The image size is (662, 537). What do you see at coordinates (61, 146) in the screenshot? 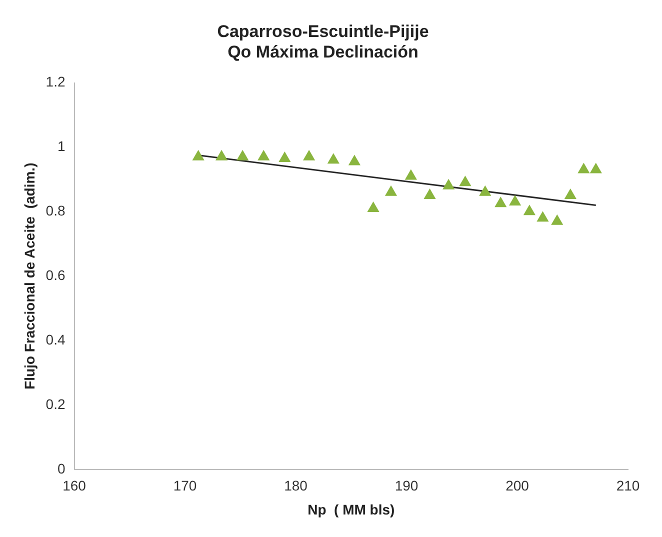
I see `y-tick-label: 1` at bounding box center [61, 146].